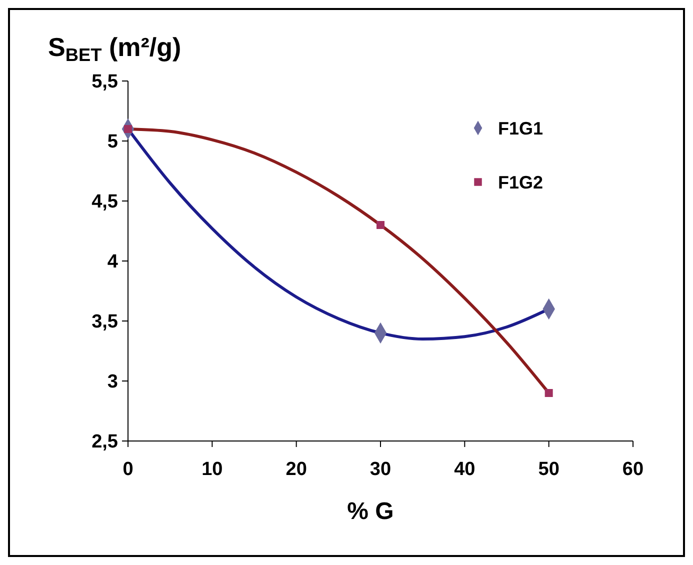  I want to click on legend-label: F1G1, so click(521, 128).